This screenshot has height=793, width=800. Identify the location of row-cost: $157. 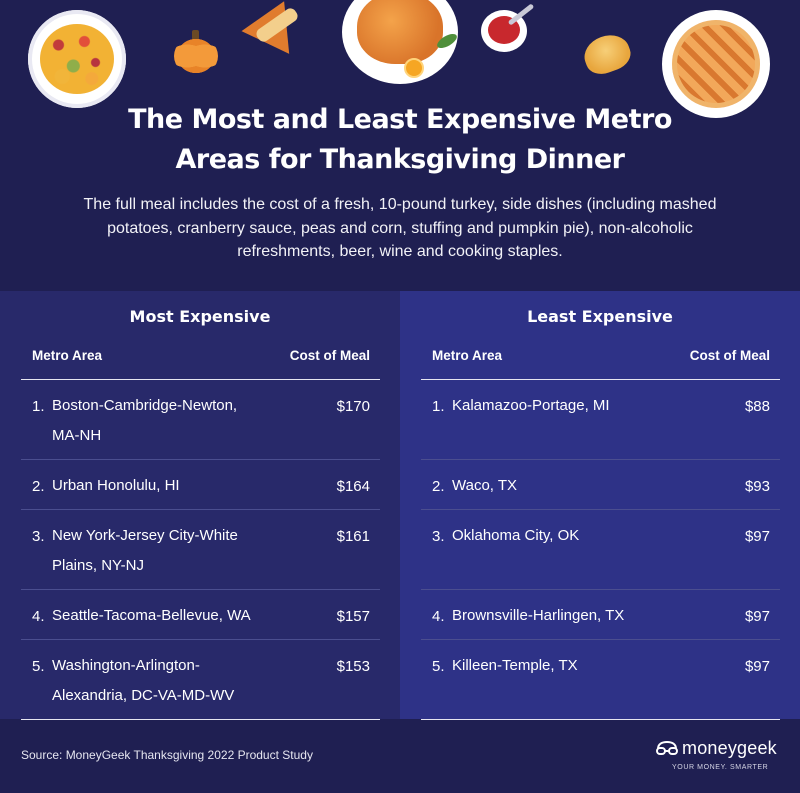
(353, 616).